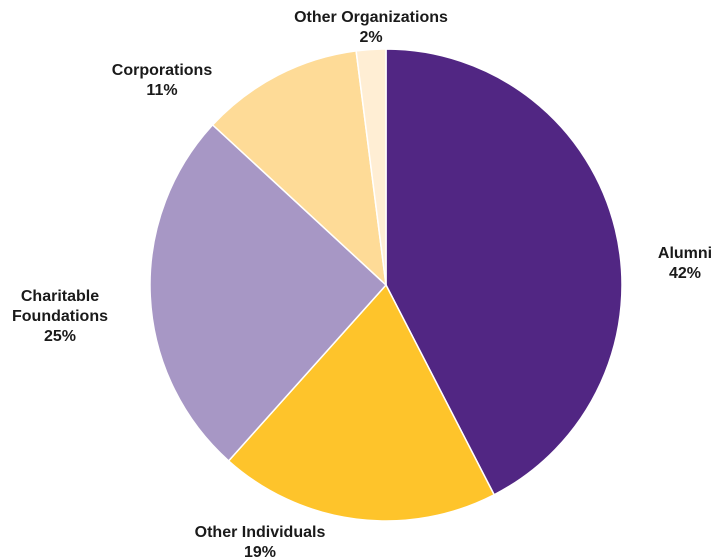 The height and width of the screenshot is (560, 720). I want to click on slice-percent-other-individuals: 19%, so click(260, 552).